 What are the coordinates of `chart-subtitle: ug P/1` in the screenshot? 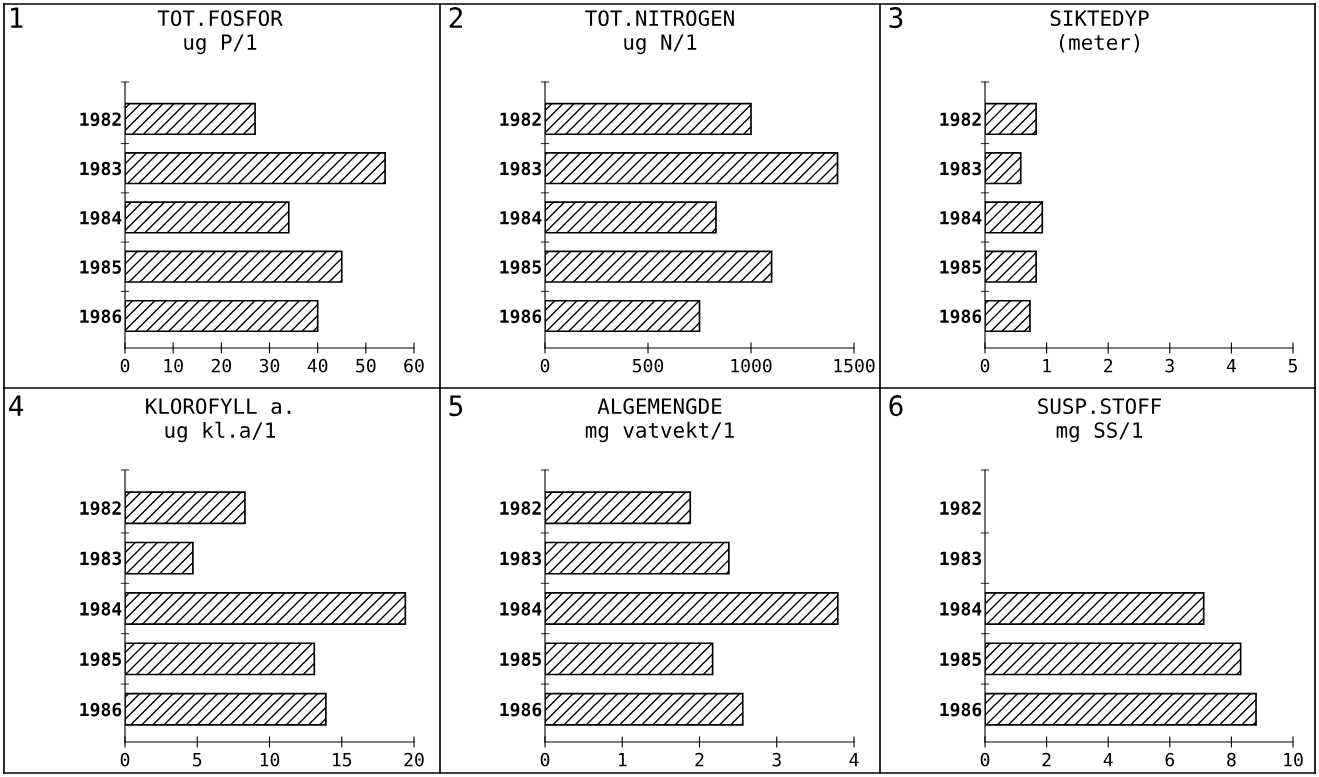 It's located at (220, 44).